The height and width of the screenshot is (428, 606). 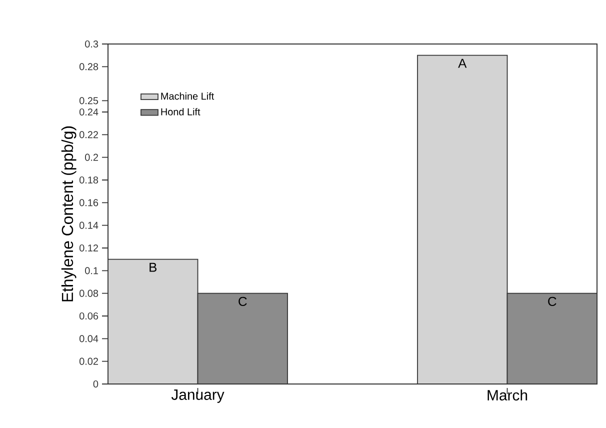 What do you see at coordinates (180, 112) in the screenshot?
I see `legend-label: Hond Lift` at bounding box center [180, 112].